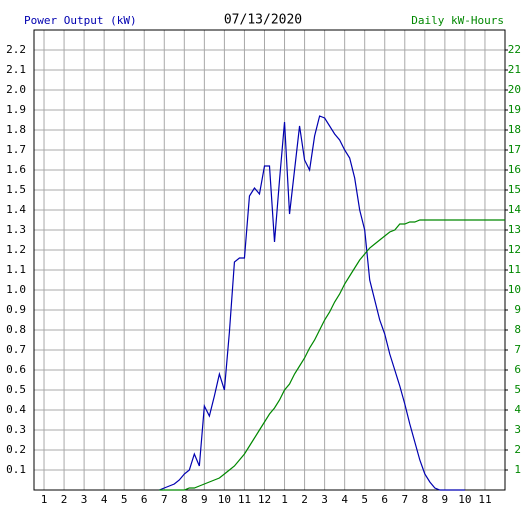  I want to click on y-tick-label: 0.3, so click(16, 429).